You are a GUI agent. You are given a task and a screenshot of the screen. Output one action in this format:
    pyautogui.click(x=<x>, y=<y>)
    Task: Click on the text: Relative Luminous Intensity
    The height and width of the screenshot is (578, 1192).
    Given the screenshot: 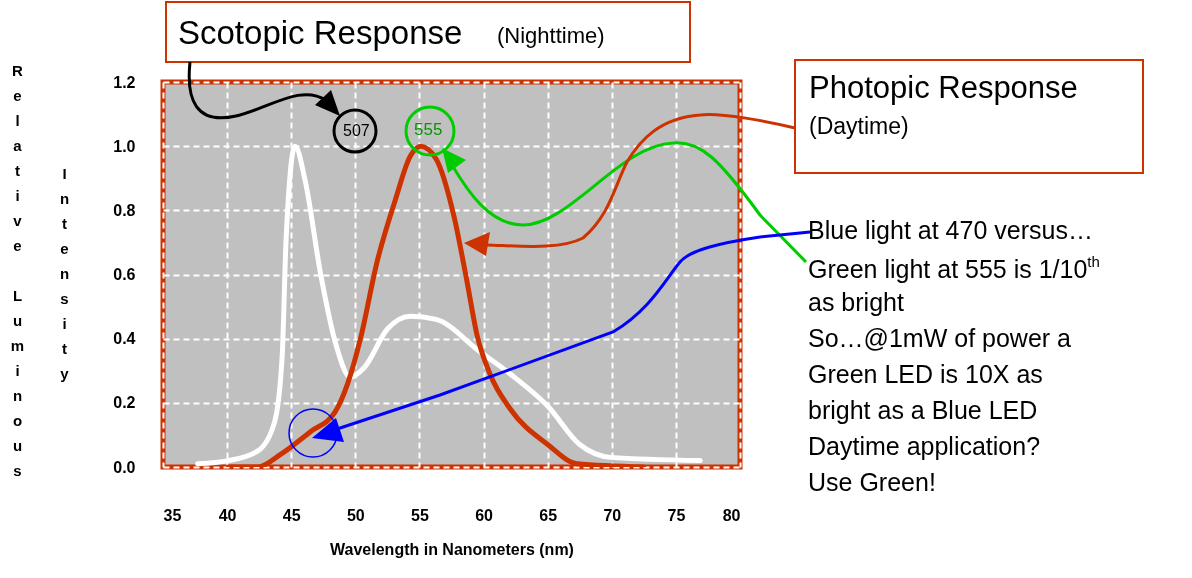 What is the action you would take?
    pyautogui.click(x=41, y=274)
    